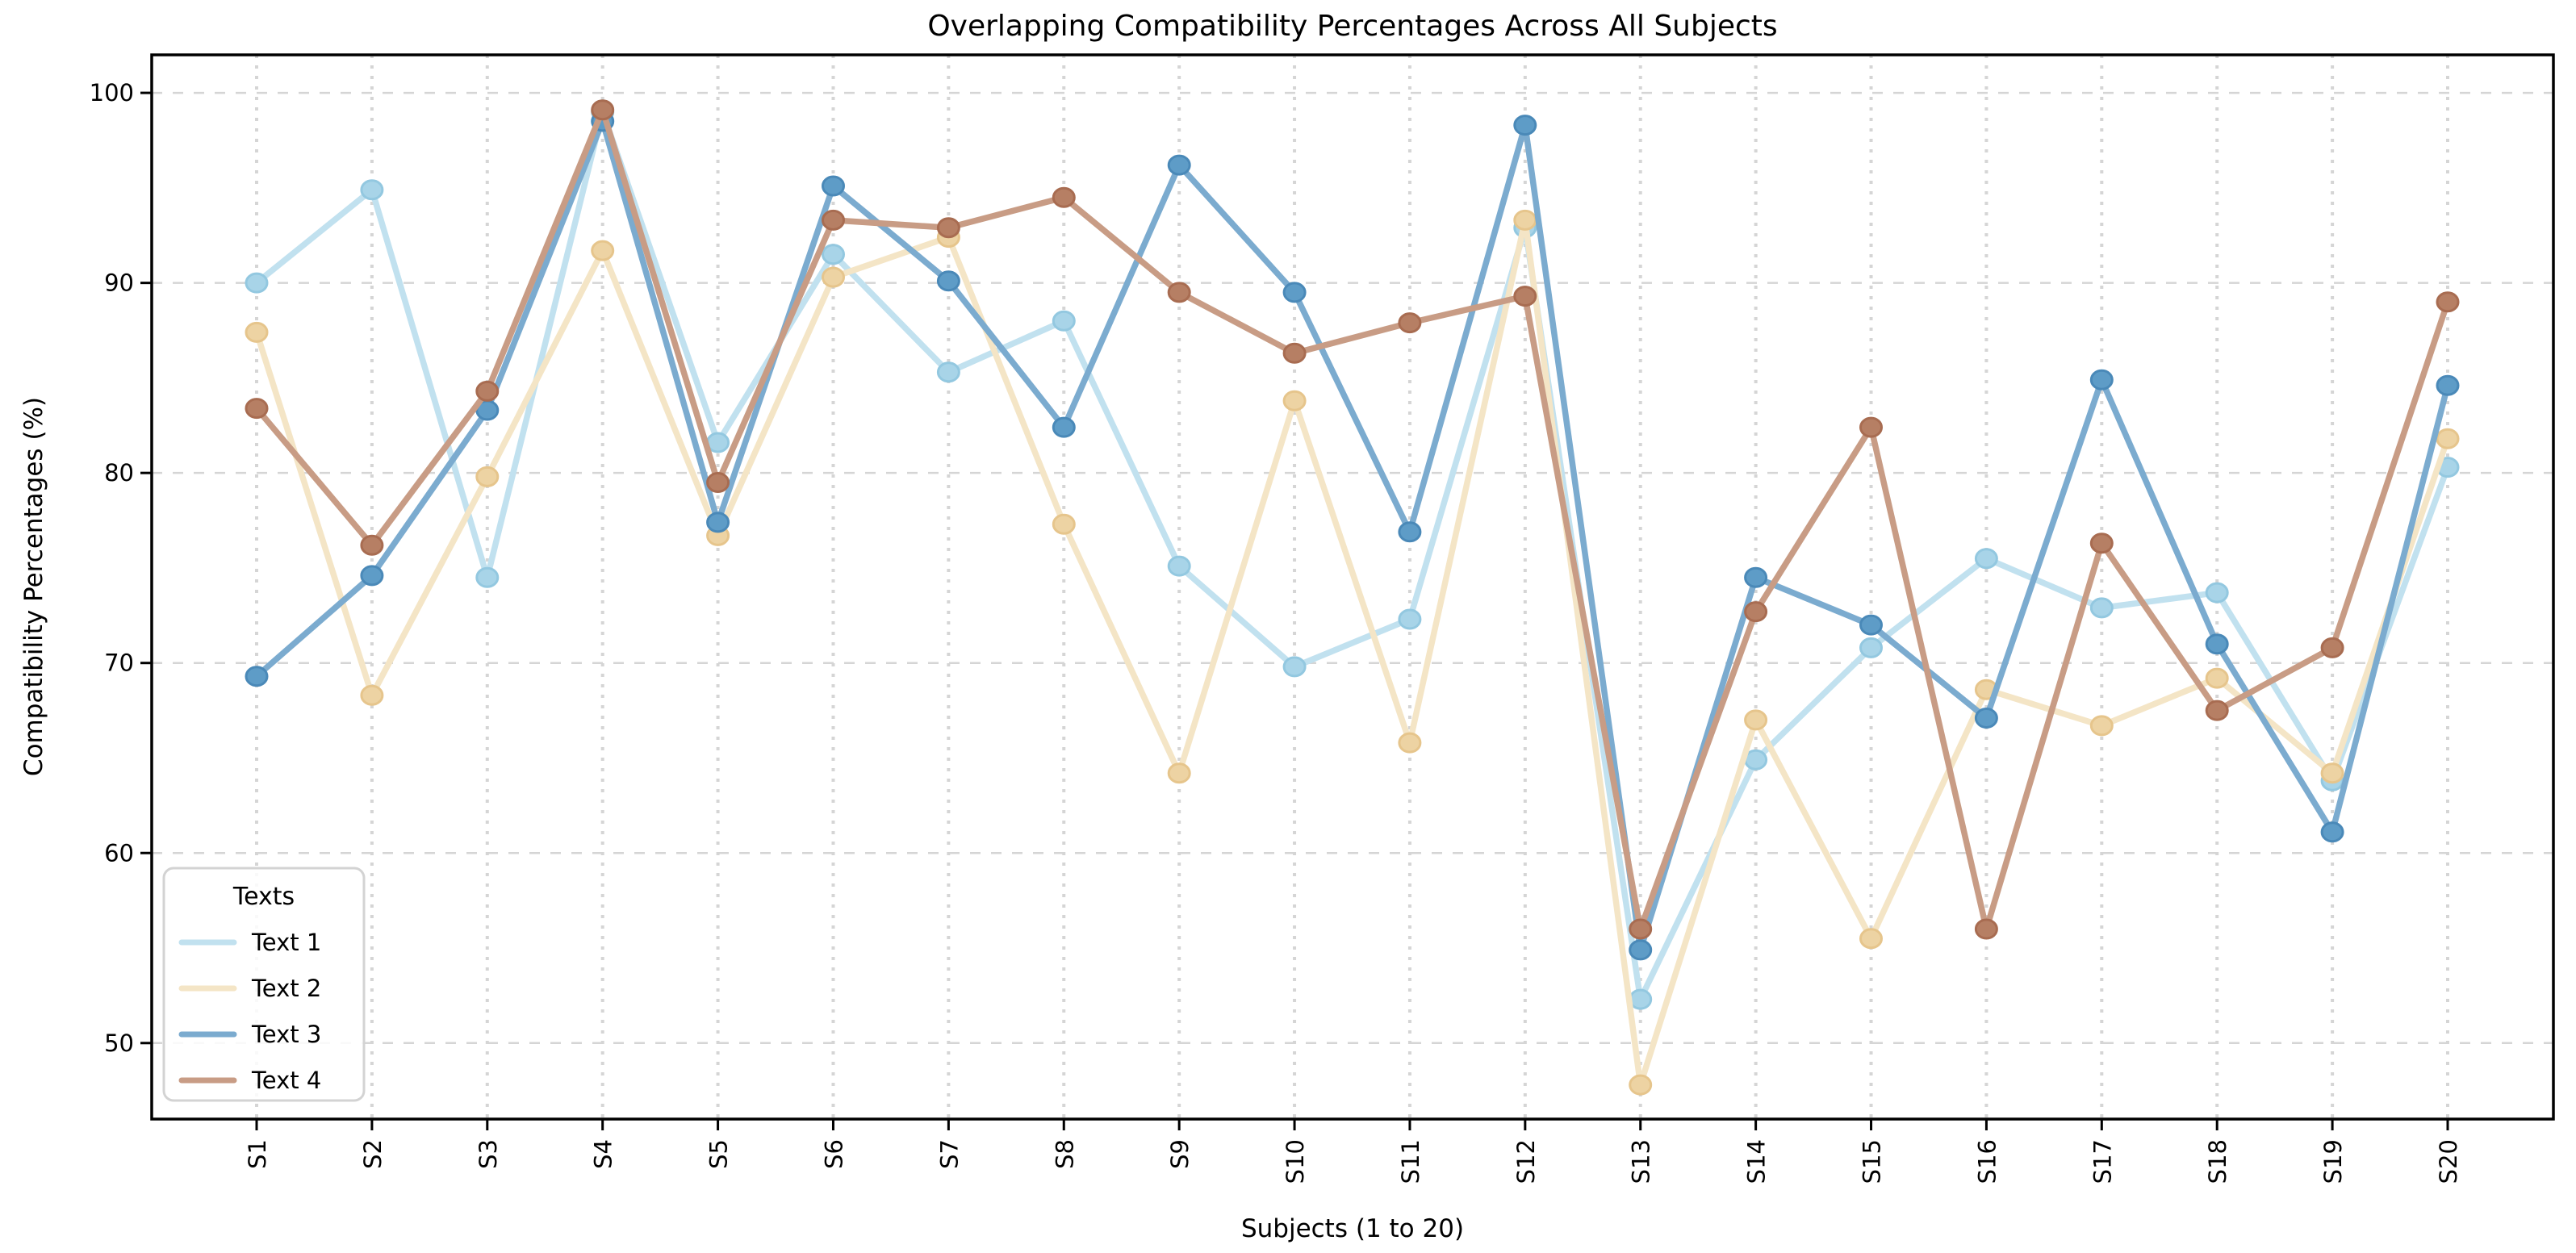 This screenshot has height=1253, width=2576. I want to click on legend-item-label: Text 2, so click(286, 988).